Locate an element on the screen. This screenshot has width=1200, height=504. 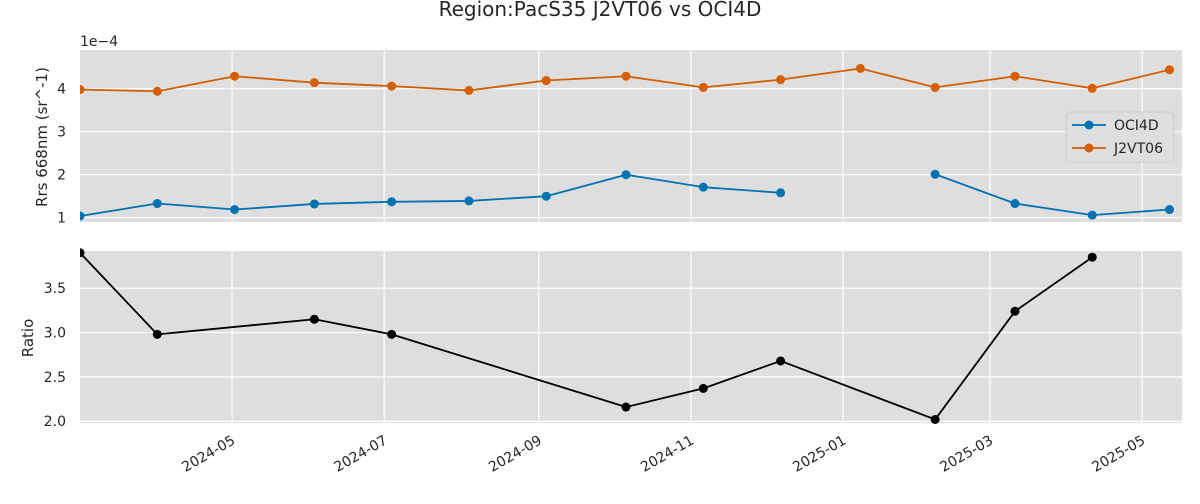
chart-title: Region:PacS35 J2VT06 vs OCI4D is located at coordinates (600, 10).